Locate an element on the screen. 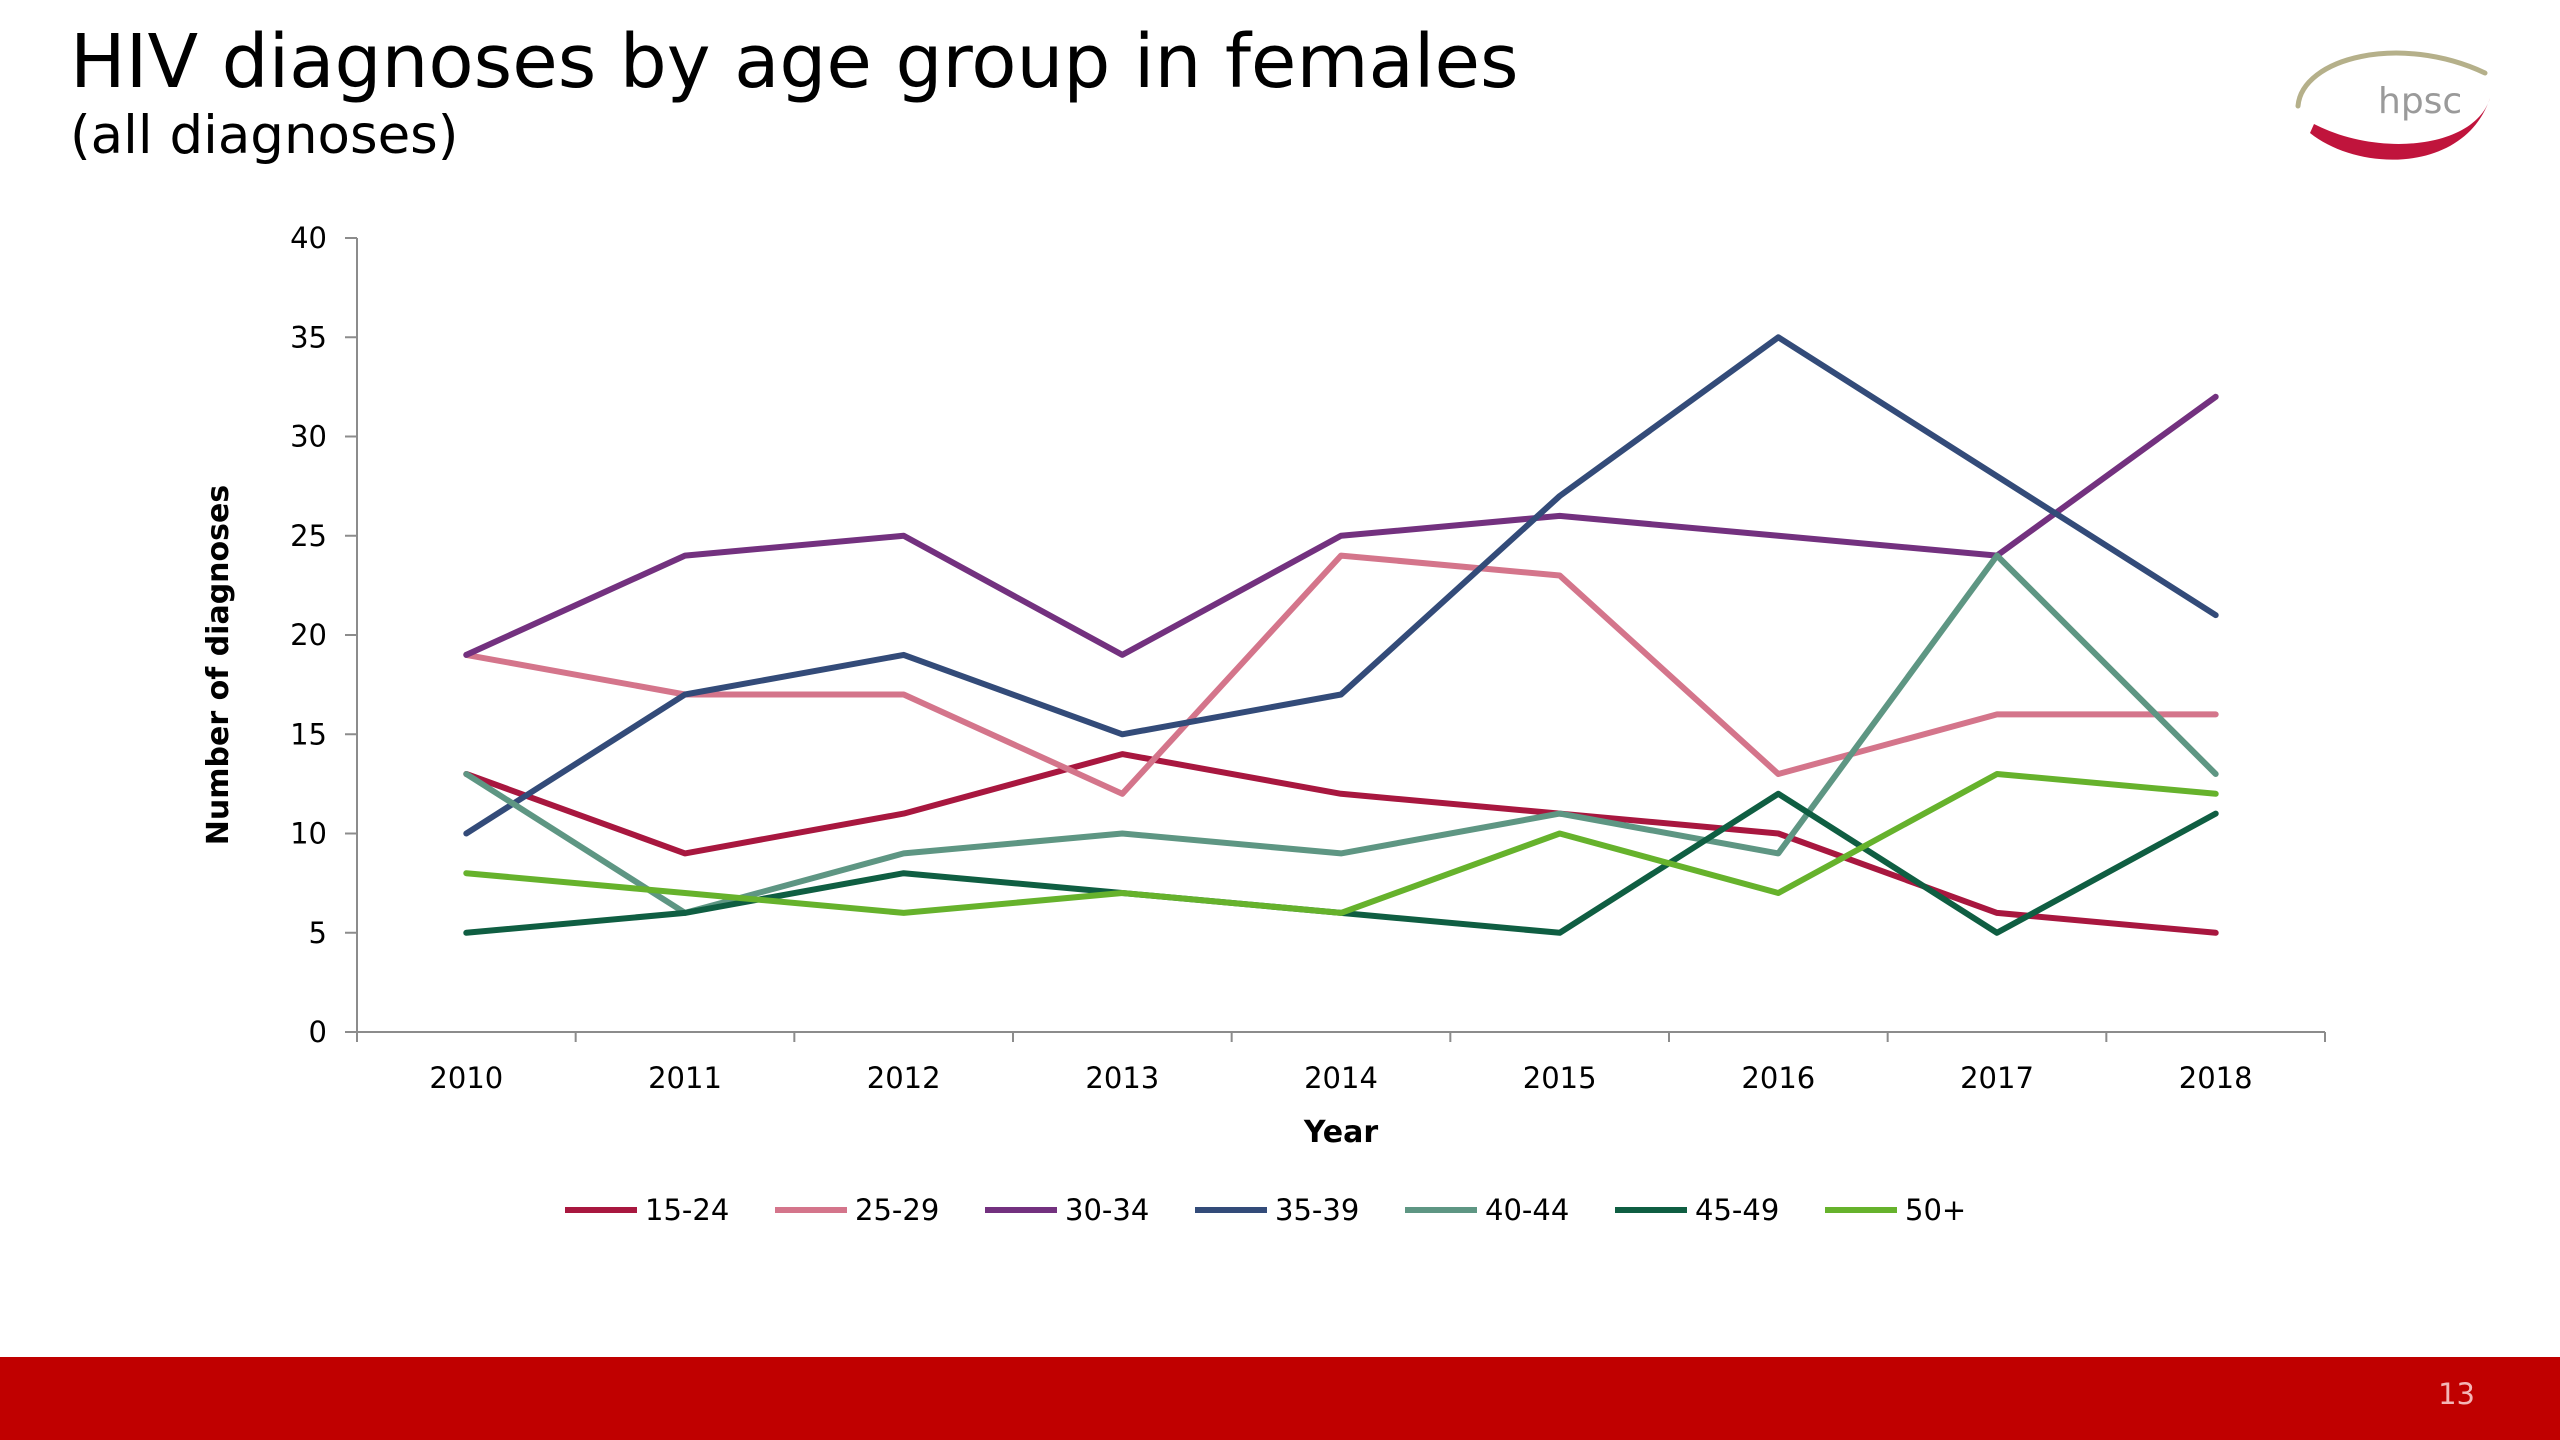 The height and width of the screenshot is (1440, 2560). legend-label: 40-44 is located at coordinates (1527, 1210).